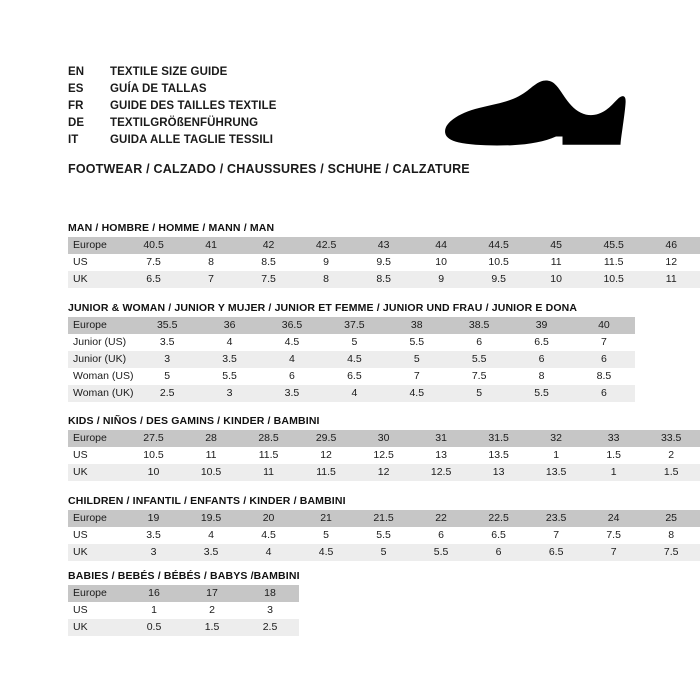 Image resolution: width=700 pixels, height=700 pixels. Describe the element at coordinates (613, 245) in the screenshot. I see `column-header-value: 45.5` at that location.